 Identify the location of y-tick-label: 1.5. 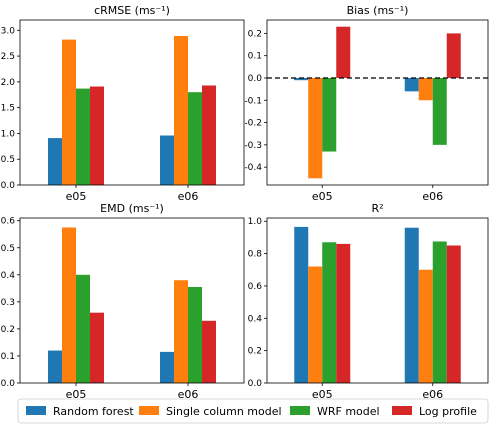
(8, 109).